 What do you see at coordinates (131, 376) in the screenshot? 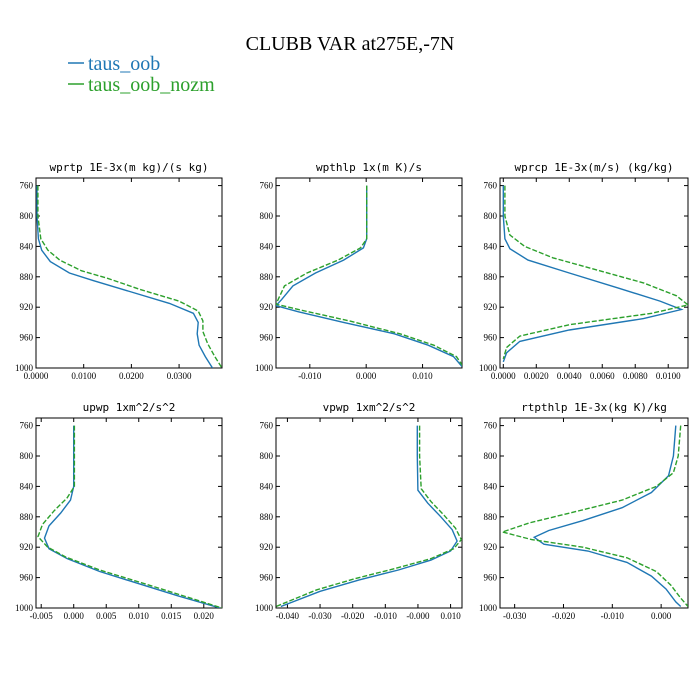
I see `x-tick-label: 0.0200` at bounding box center [131, 376].